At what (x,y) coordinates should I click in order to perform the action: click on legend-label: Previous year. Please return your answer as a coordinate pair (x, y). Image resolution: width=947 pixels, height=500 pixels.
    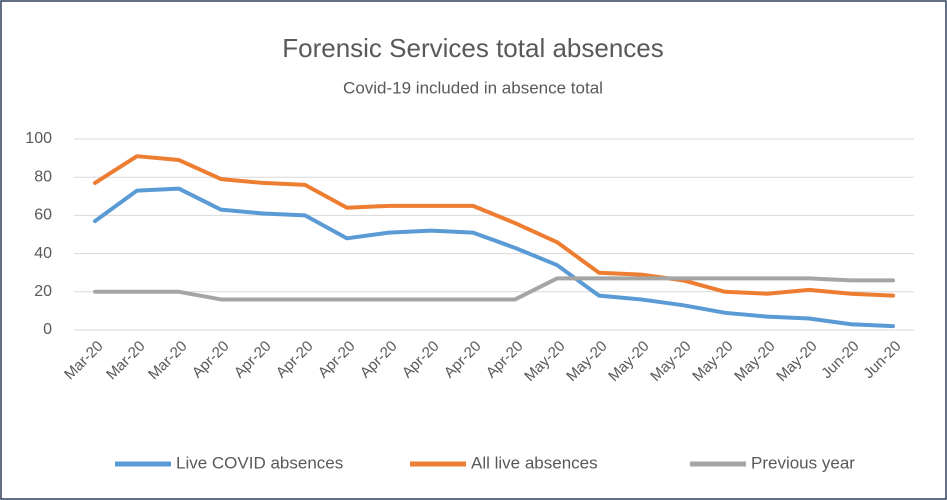
    Looking at the image, I should click on (803, 462).